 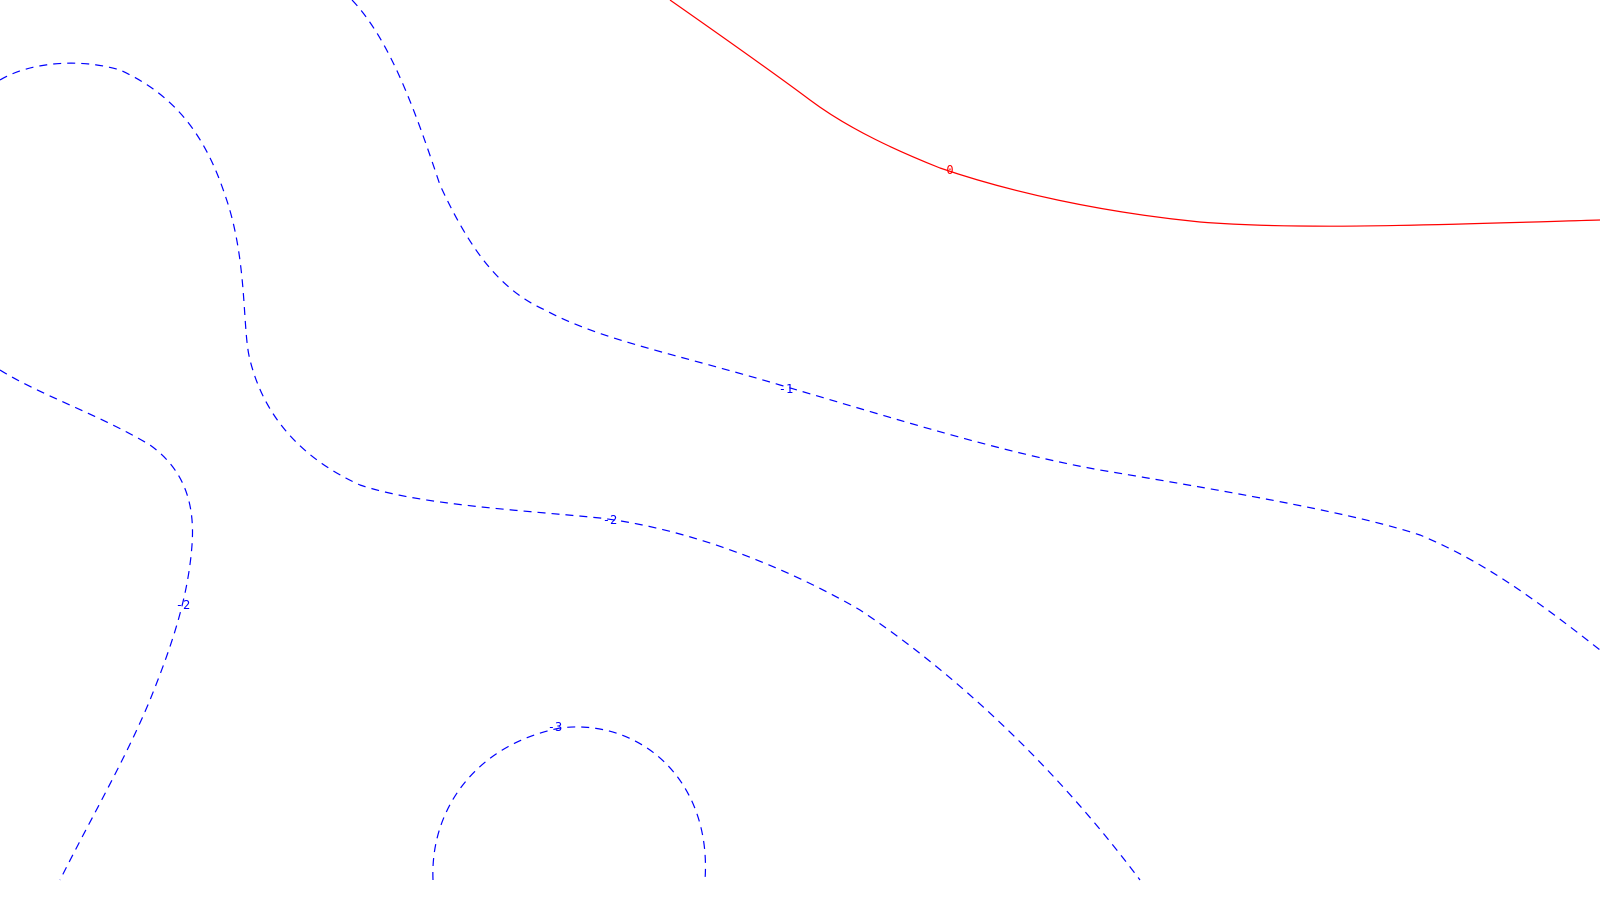 What do you see at coordinates (610, 520) in the screenshot?
I see `contour-label-minus2-main: -2` at bounding box center [610, 520].